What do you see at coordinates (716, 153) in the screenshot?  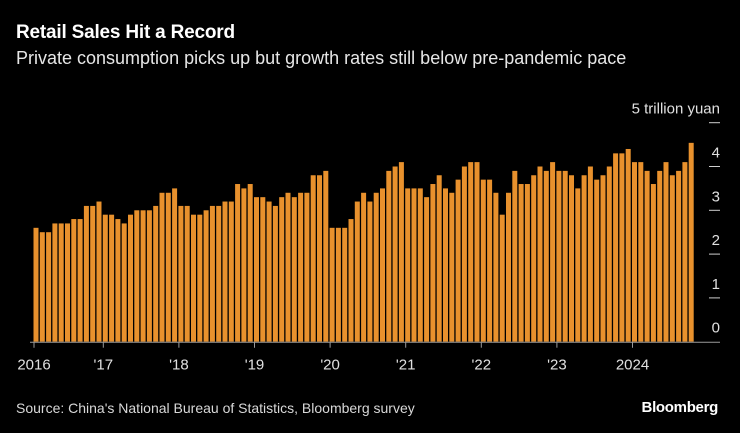 I see `y-tick-label: 4` at bounding box center [716, 153].